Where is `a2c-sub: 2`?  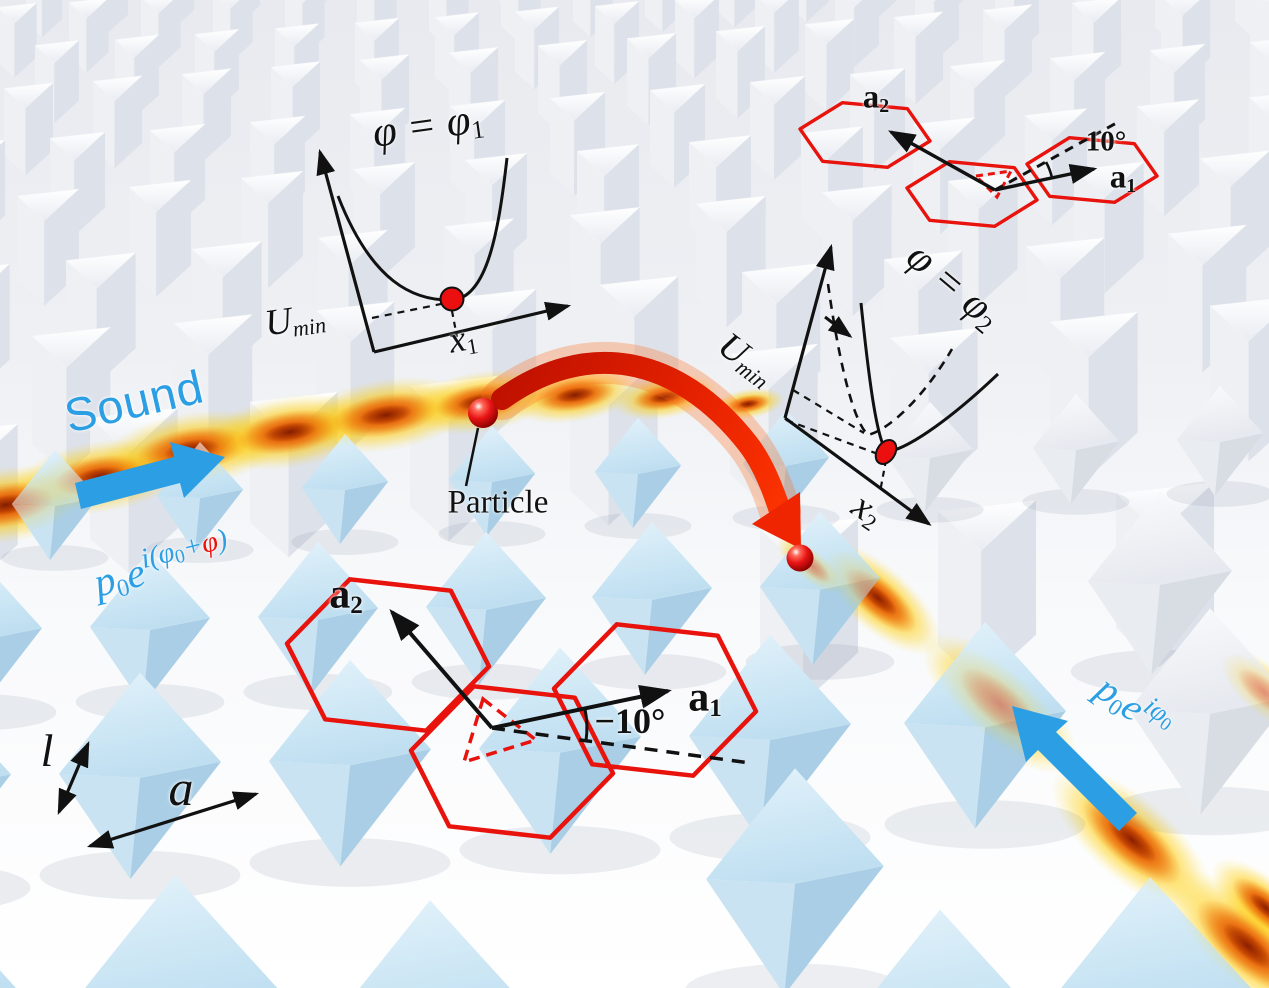 a2c-sub: 2 is located at coordinates (356, 606).